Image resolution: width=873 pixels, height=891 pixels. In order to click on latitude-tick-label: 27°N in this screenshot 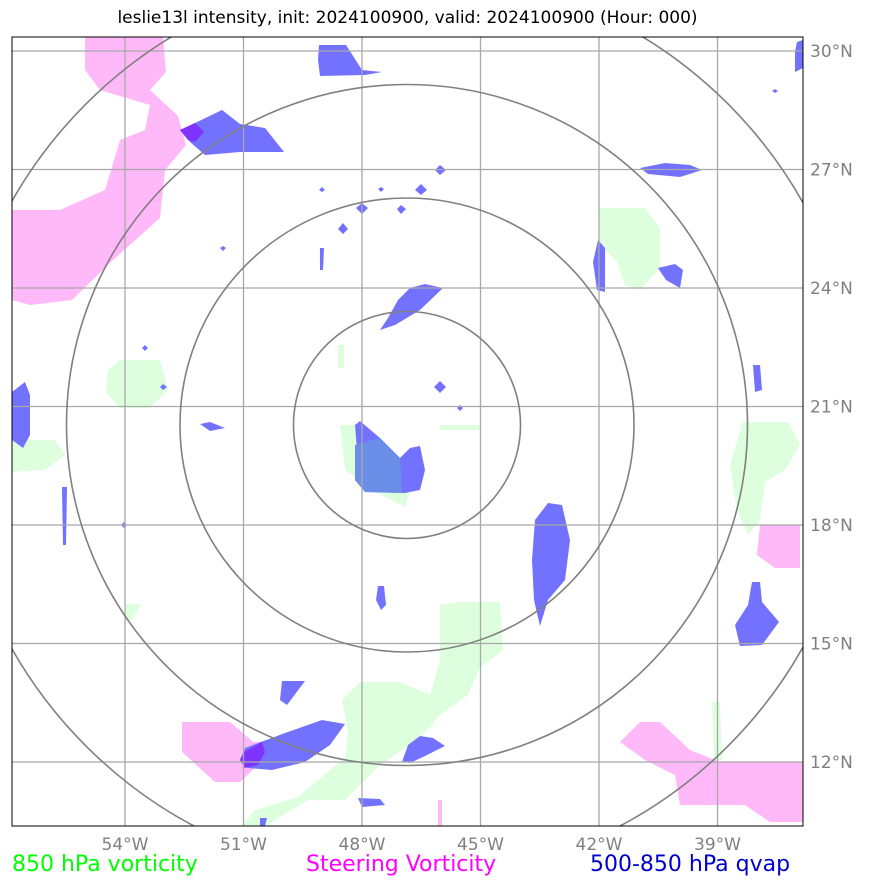, I will do `click(831, 171)`.